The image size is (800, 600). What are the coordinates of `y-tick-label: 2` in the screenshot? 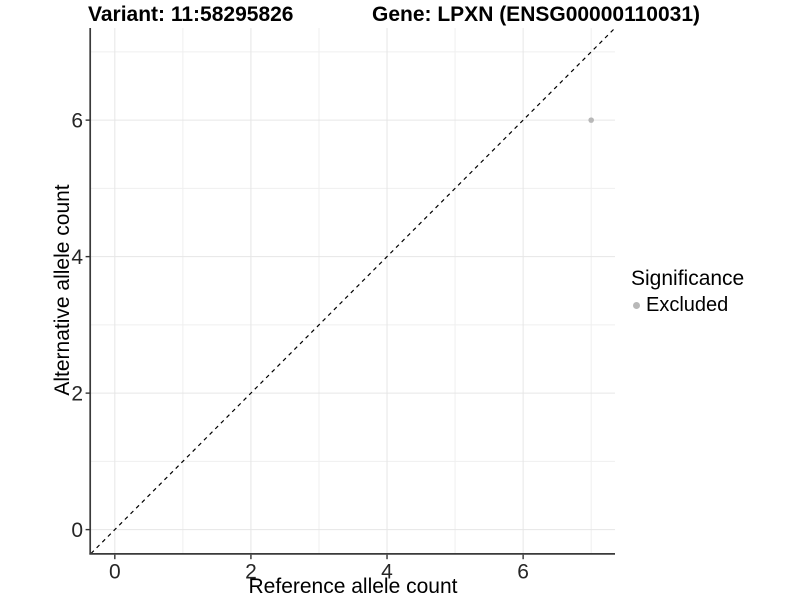 It's located at (77, 393).